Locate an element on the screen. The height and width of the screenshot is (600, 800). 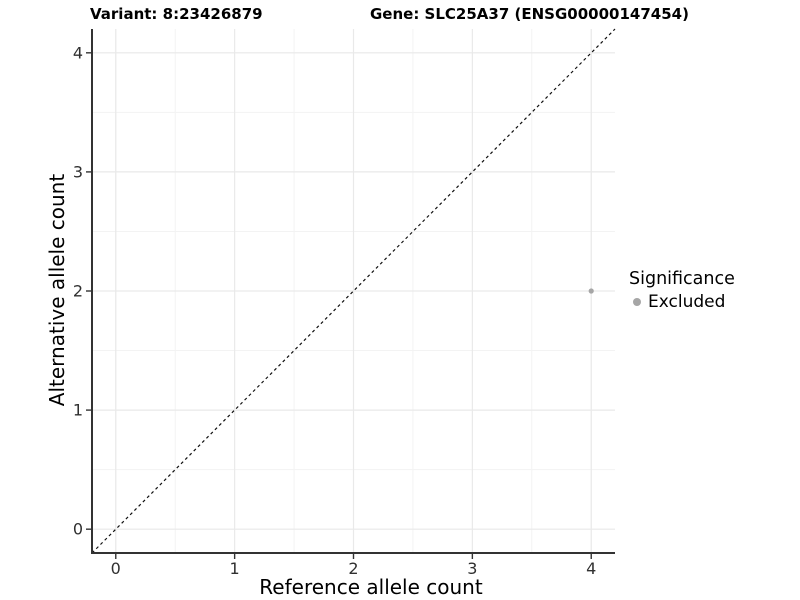
y-tick-label: 3 is located at coordinates (78, 171).